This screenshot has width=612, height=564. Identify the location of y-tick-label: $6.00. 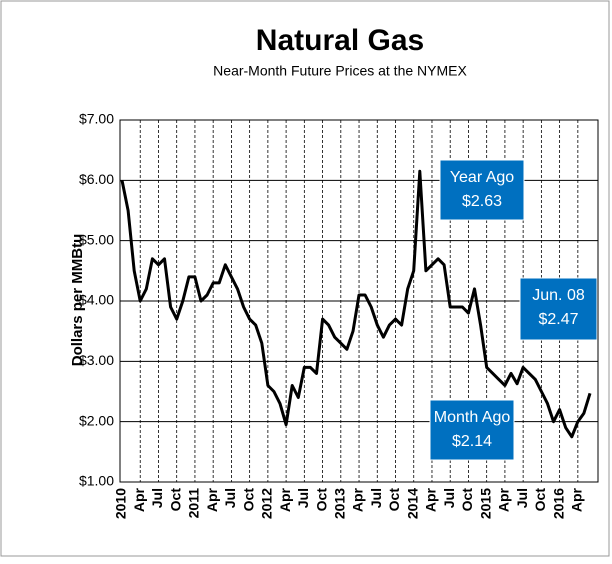
(96, 179).